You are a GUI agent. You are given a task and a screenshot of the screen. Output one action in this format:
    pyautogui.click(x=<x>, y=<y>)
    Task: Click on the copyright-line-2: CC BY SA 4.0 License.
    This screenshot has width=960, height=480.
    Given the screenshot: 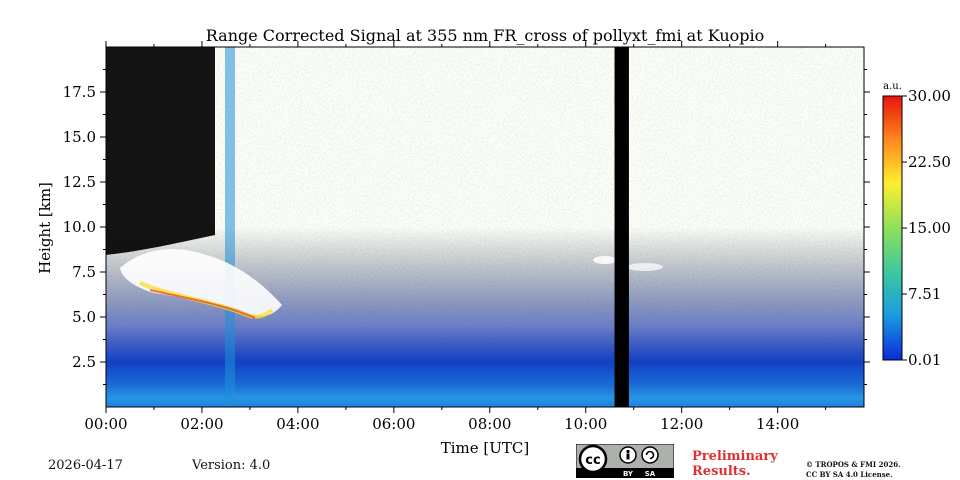 What is the action you would take?
    pyautogui.click(x=849, y=474)
    